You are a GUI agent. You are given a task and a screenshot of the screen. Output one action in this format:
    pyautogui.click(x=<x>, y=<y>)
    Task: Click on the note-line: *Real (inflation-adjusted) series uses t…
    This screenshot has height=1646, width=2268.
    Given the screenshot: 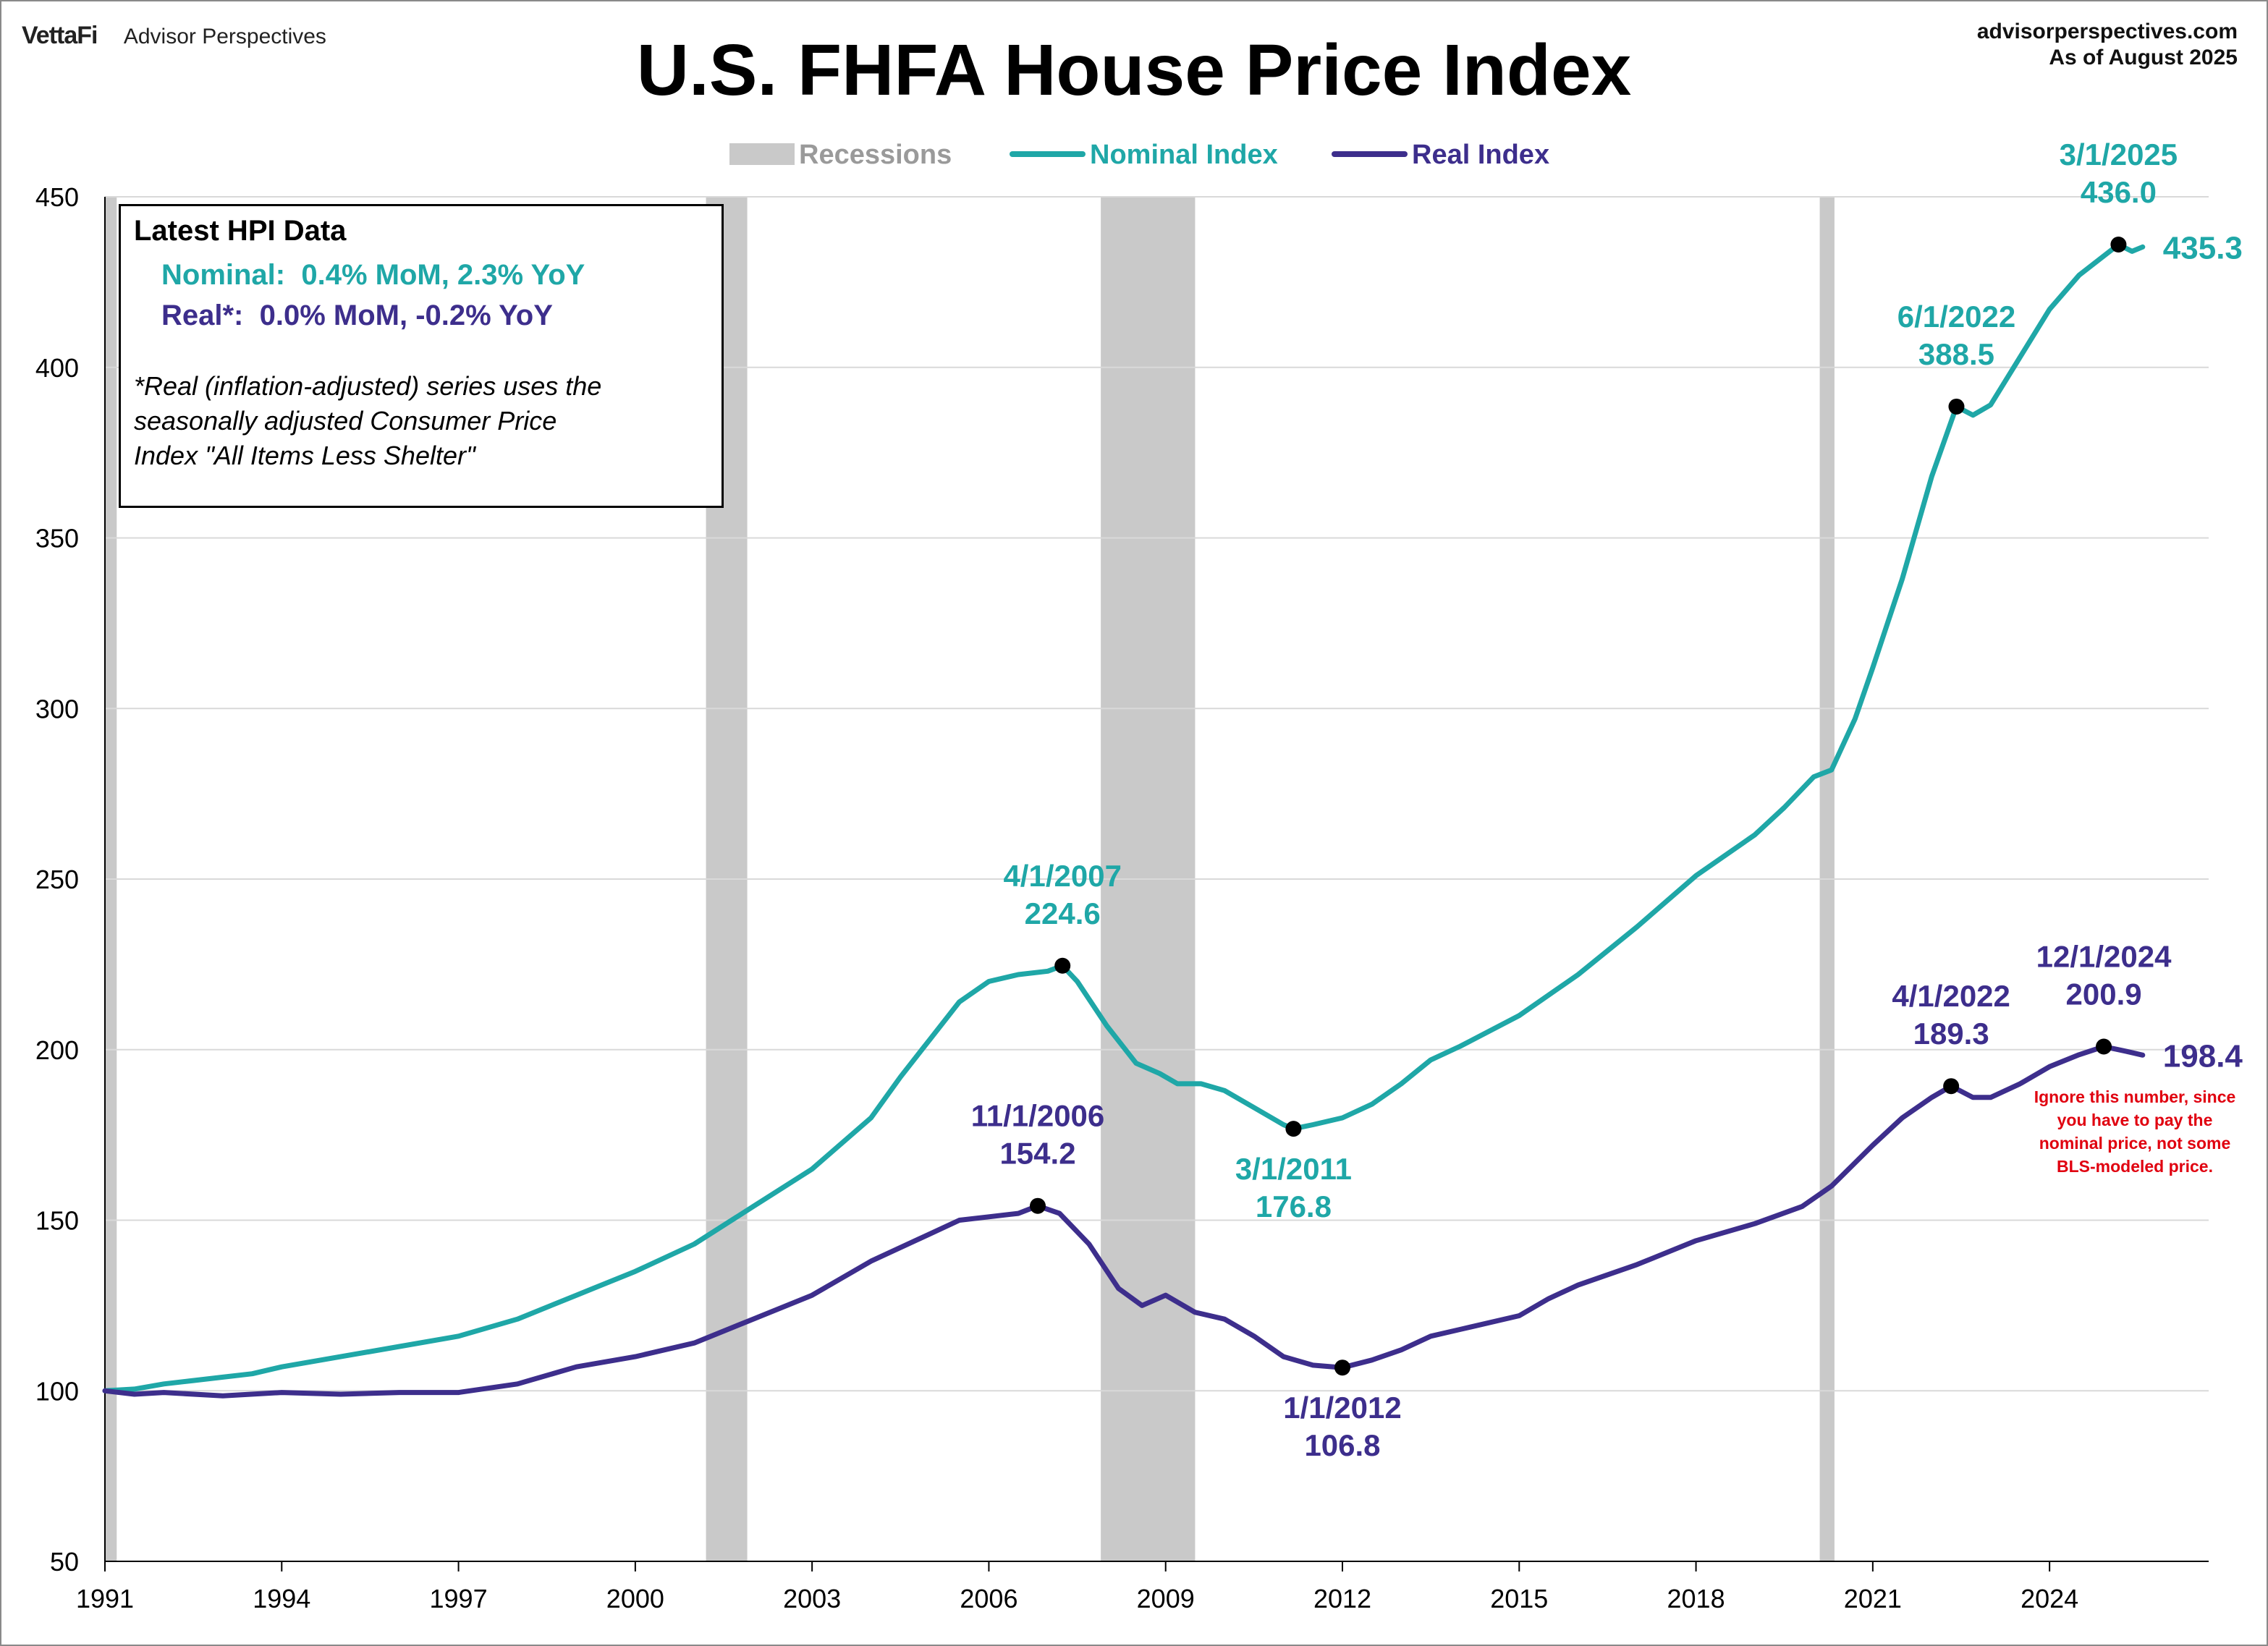 What is the action you would take?
    pyautogui.click(x=368, y=386)
    